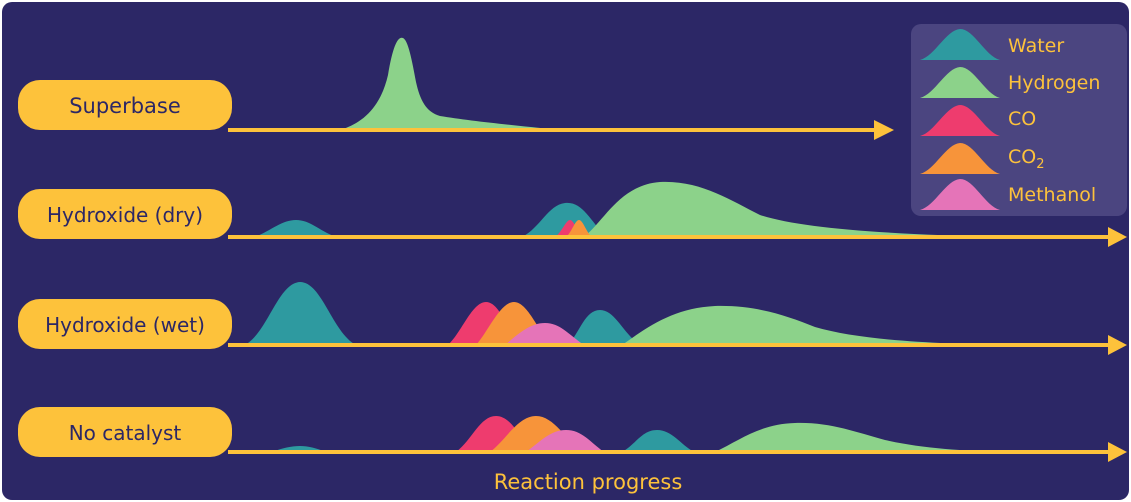  What do you see at coordinates (960, 44) in the screenshot?
I see `water-peak-swatch` at bounding box center [960, 44].